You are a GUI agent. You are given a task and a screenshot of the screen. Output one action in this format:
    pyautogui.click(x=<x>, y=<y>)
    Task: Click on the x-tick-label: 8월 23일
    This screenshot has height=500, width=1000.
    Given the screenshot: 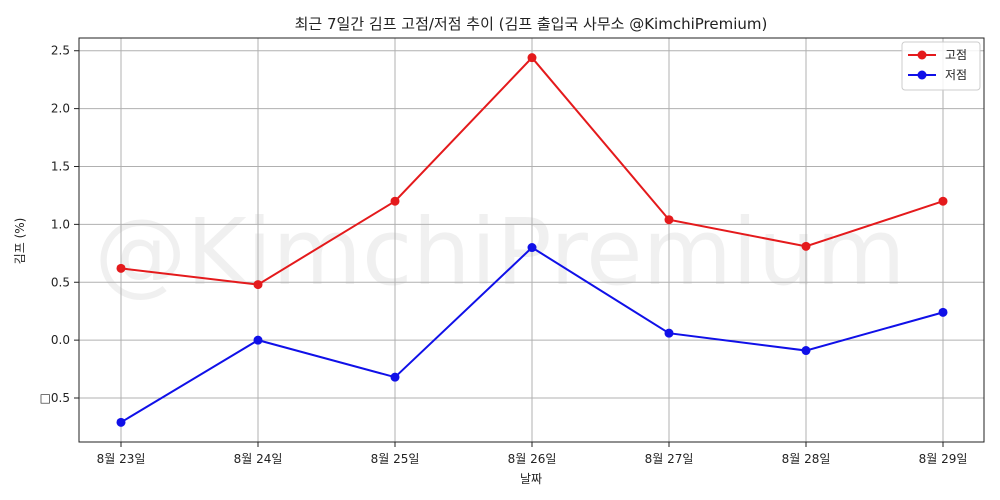 What is the action you would take?
    pyautogui.click(x=121, y=459)
    